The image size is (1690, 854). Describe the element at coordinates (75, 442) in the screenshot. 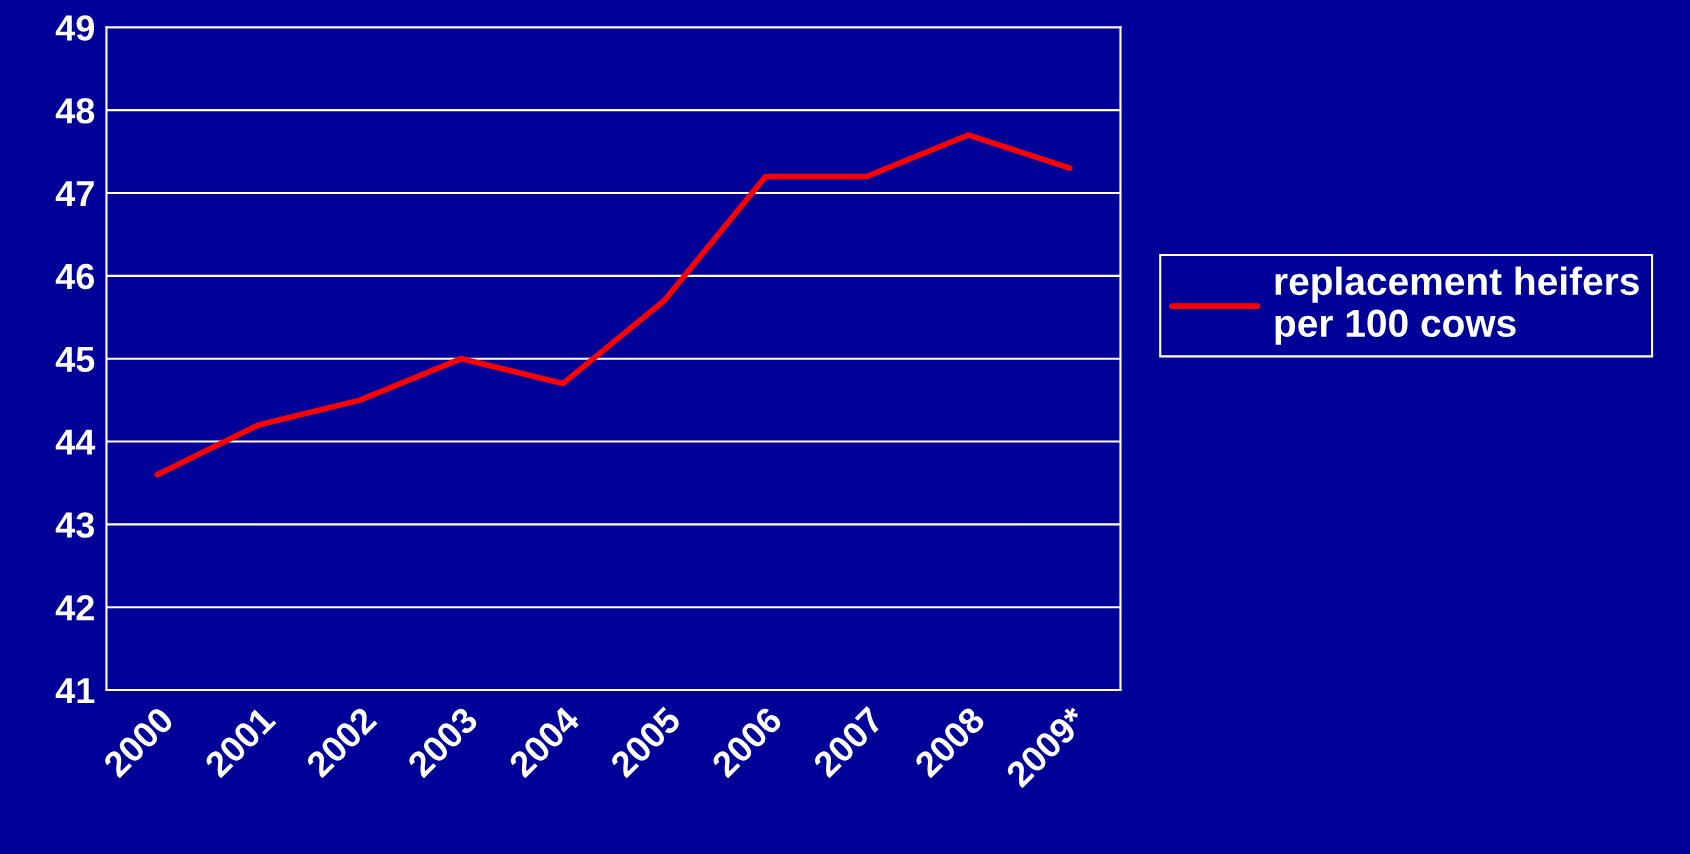

I see `y-tick-label: 44` at that location.